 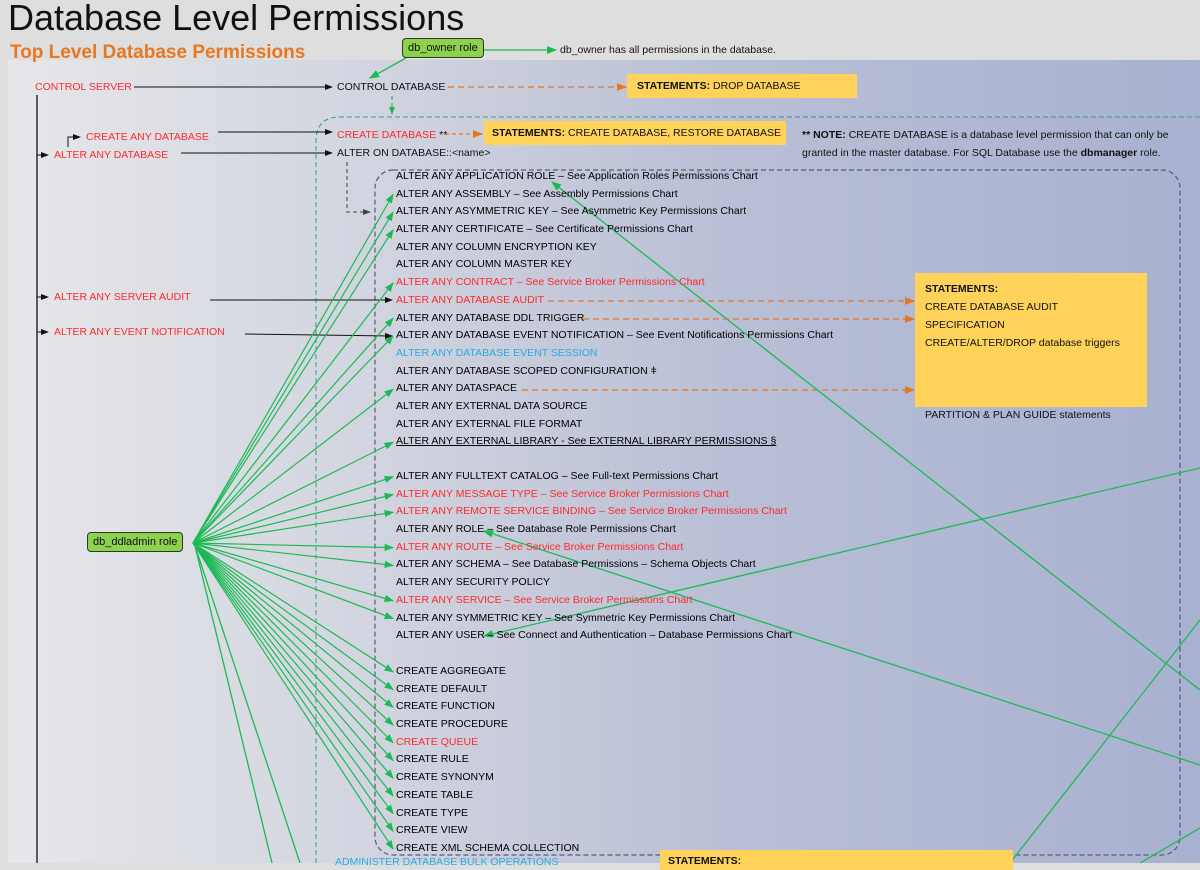 I want to click on permission-item: CREATE DEFAULT, so click(x=442, y=688).